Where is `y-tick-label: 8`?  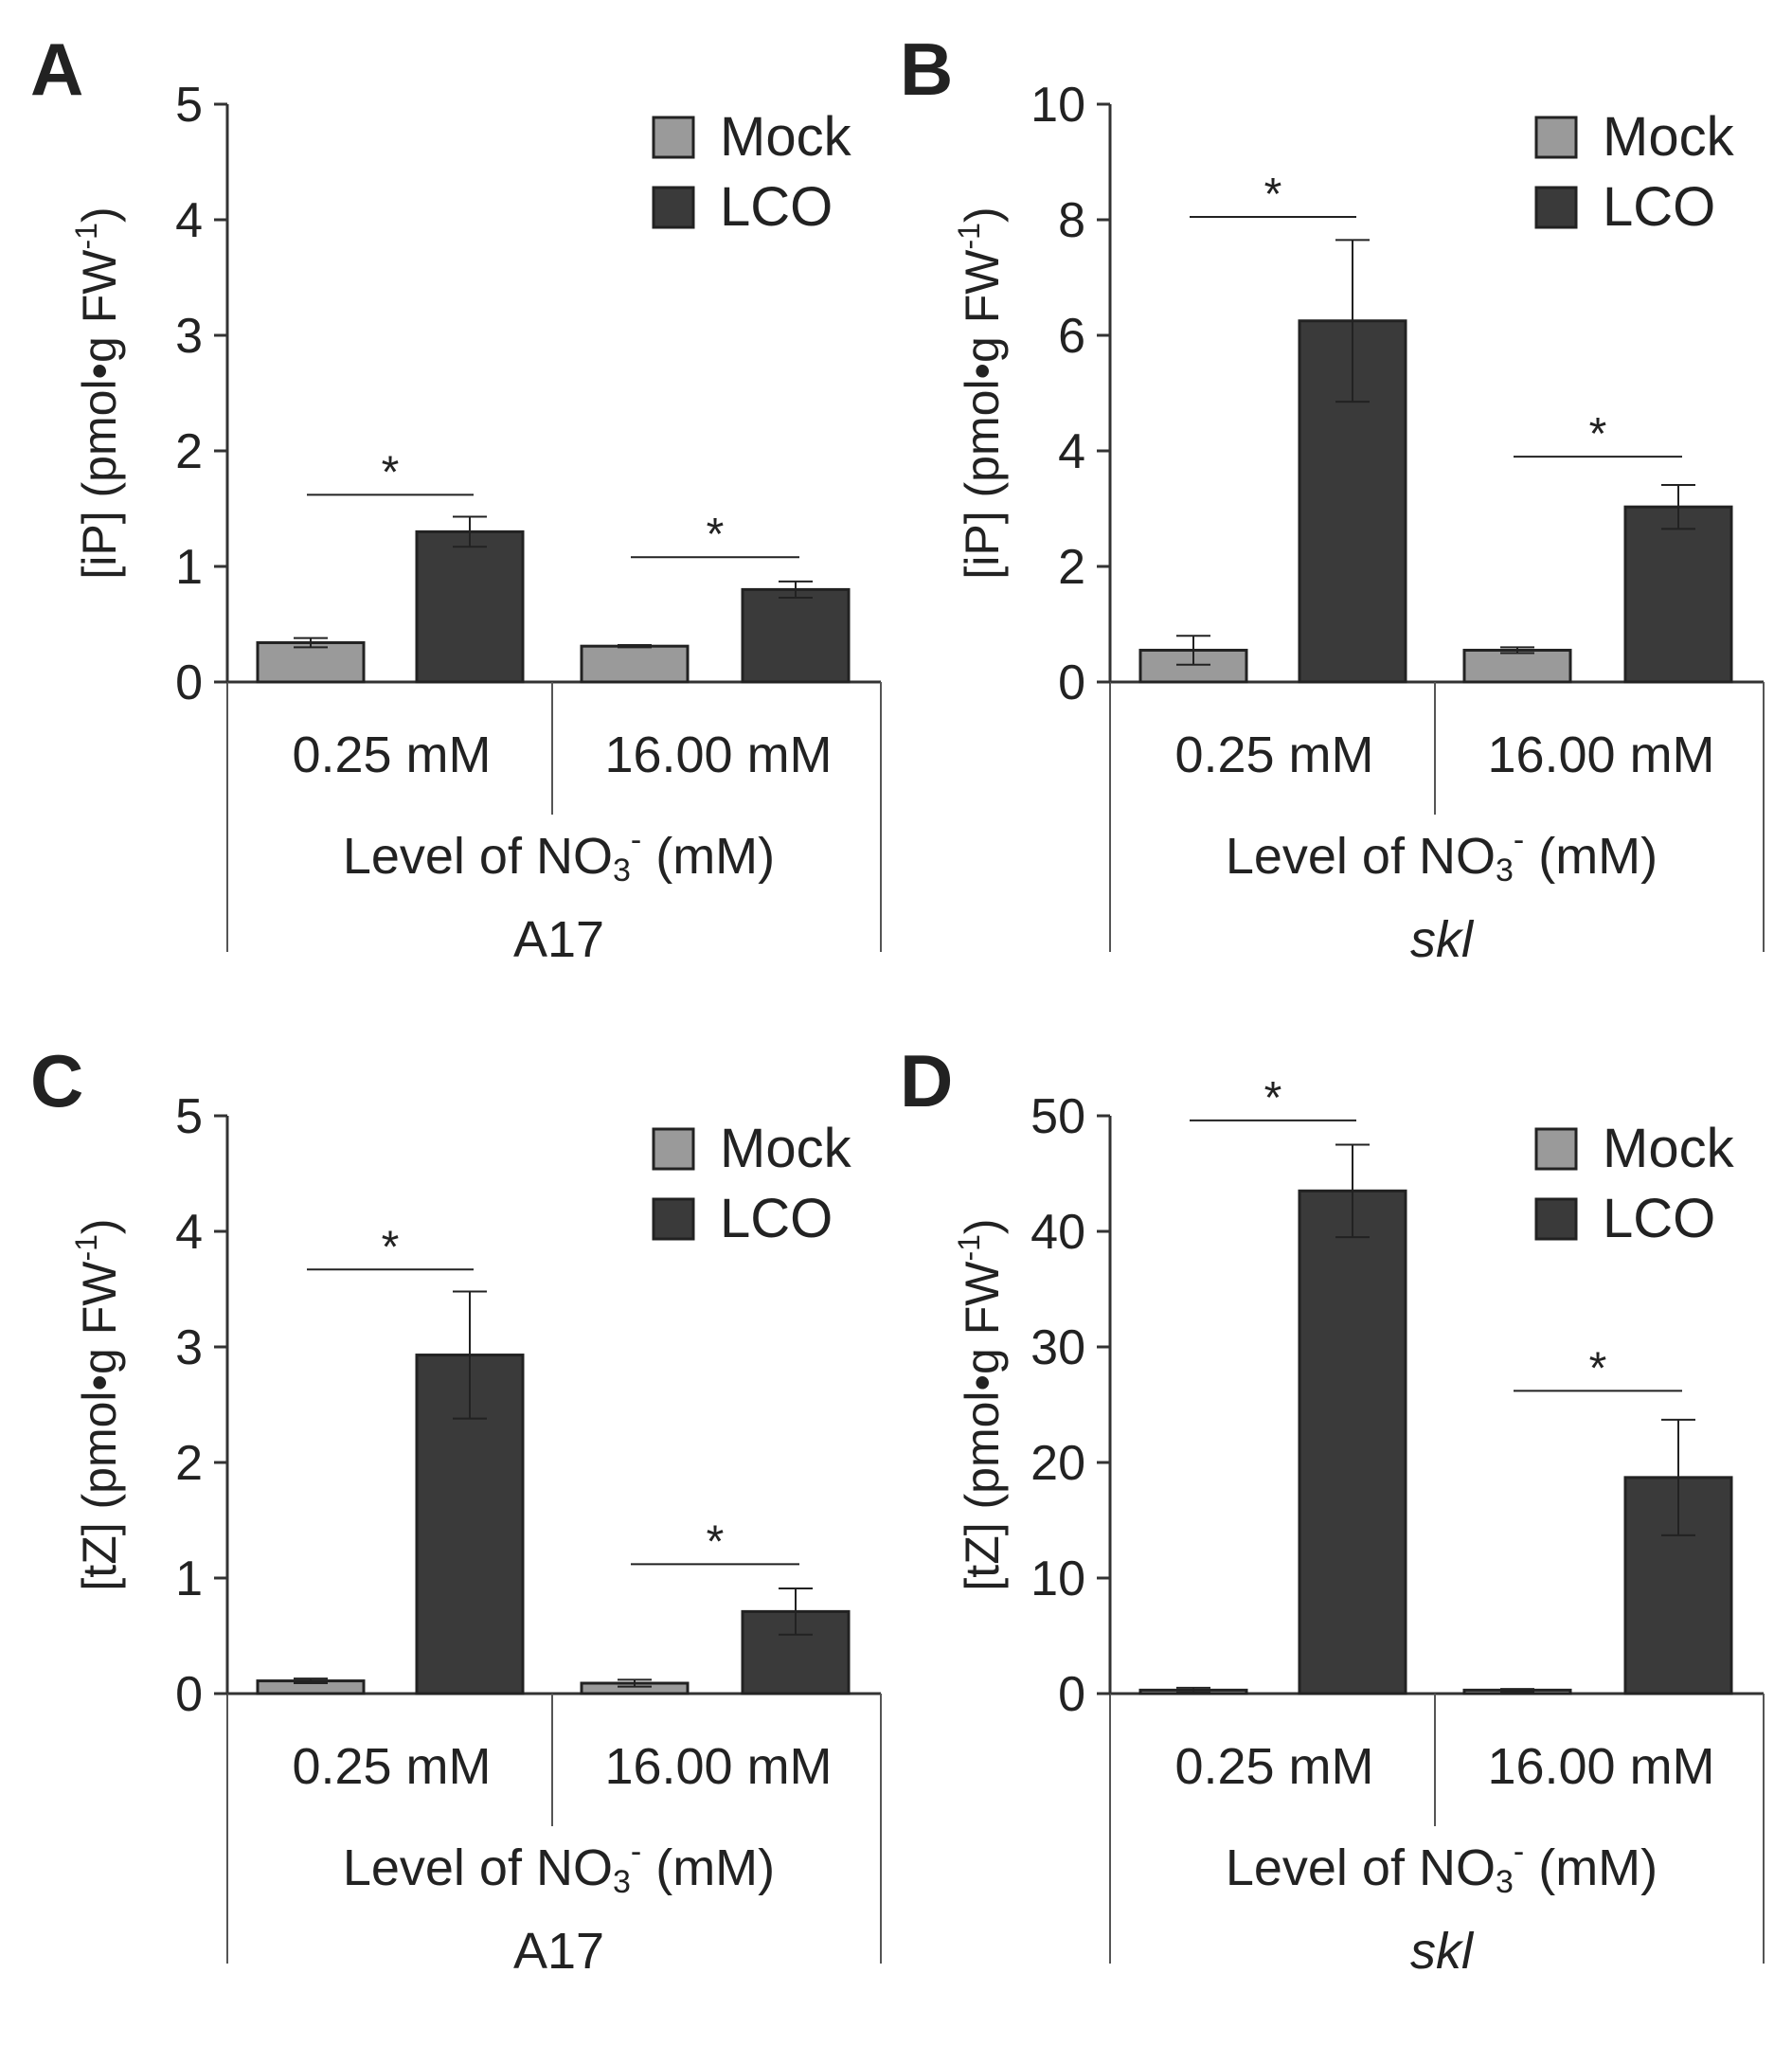 y-tick-label: 8 is located at coordinates (1071, 220).